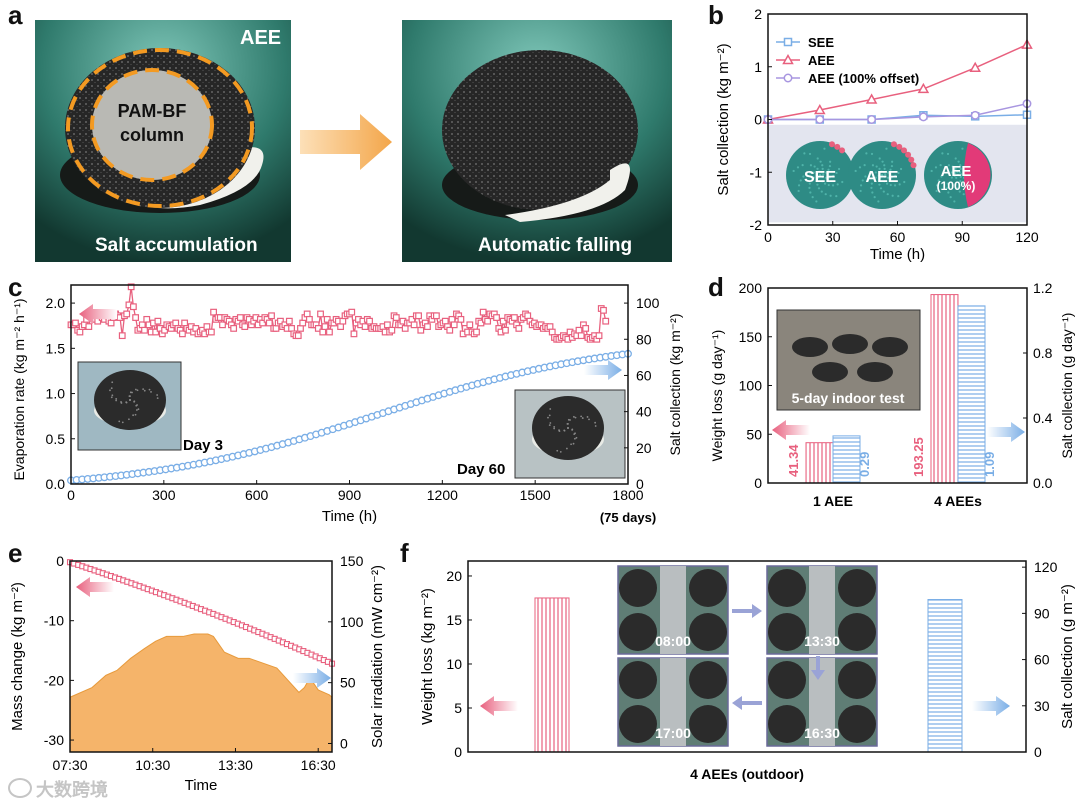 Image resolution: width=1080 pixels, height=805 pixels. Describe the element at coordinates (1027, 237) in the screenshot. I see `x-tick-label: 120` at that location.